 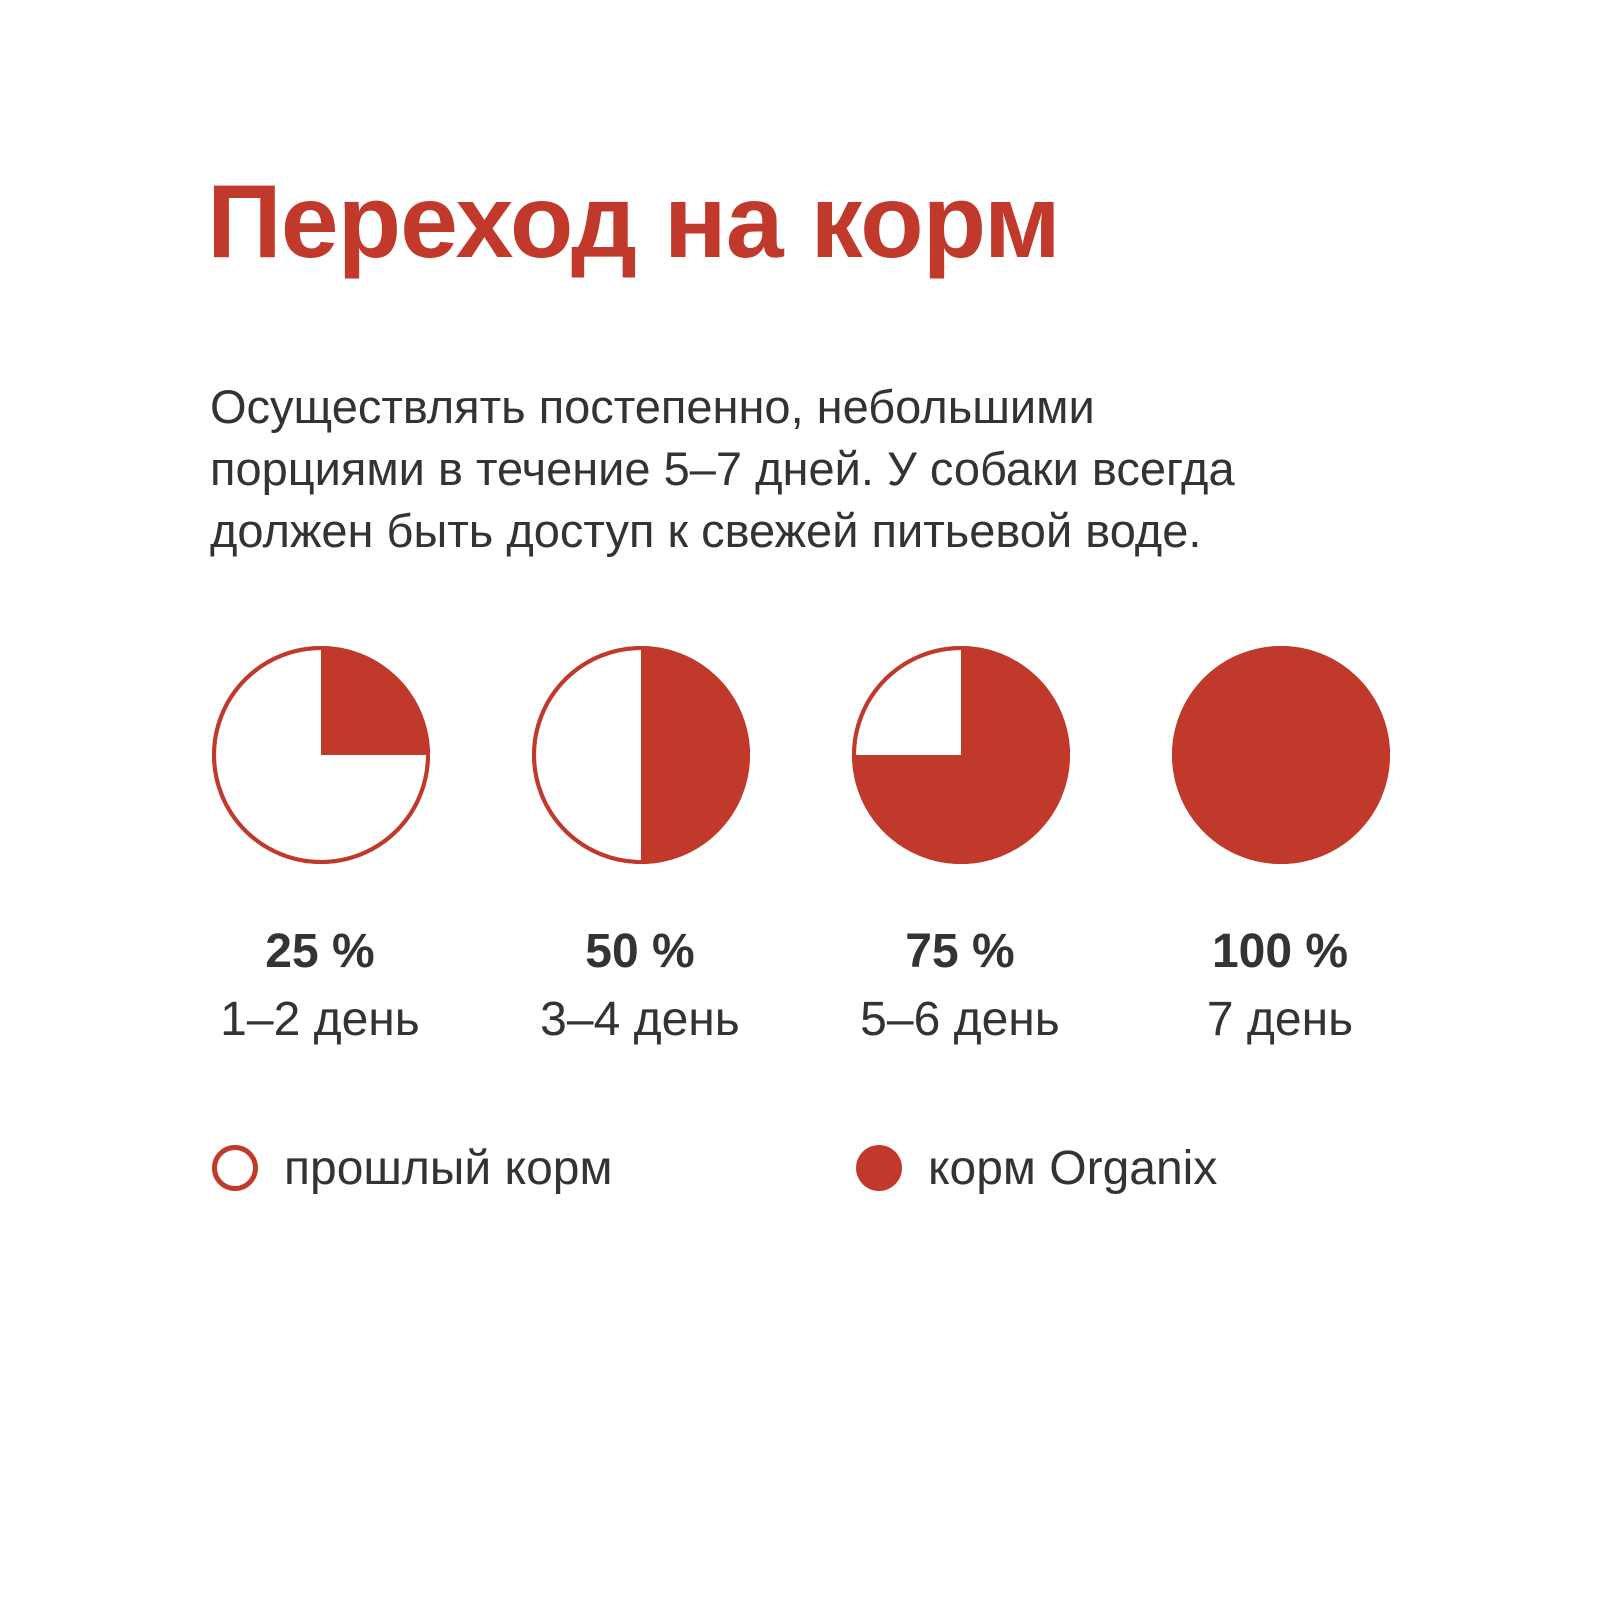 I want to click on page-title: Переход на корм, so click(x=634, y=222).